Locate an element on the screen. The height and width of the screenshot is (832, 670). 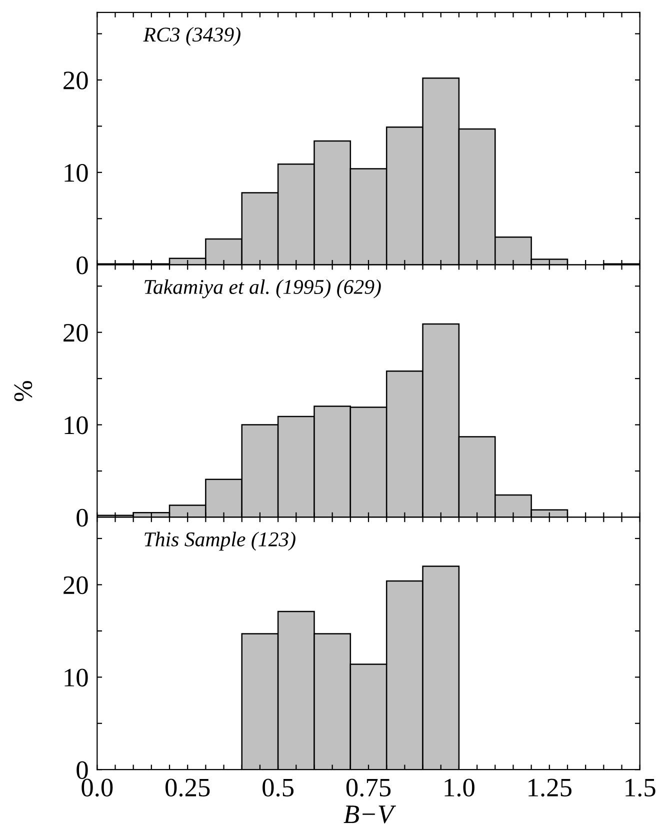
annotation: This Sample (123) is located at coordinates (220, 541).